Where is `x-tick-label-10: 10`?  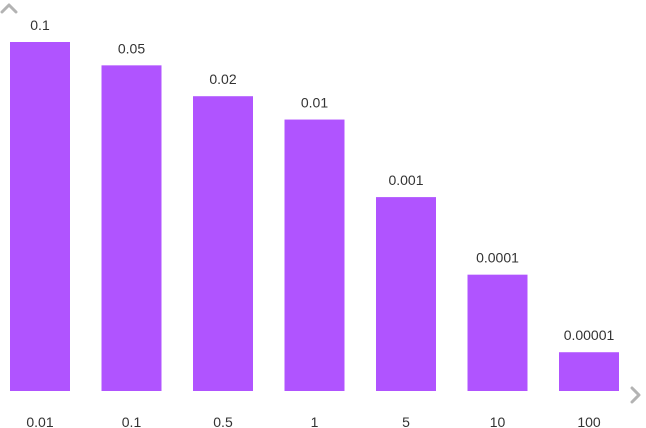 x-tick-label-10: 10 is located at coordinates (498, 421).